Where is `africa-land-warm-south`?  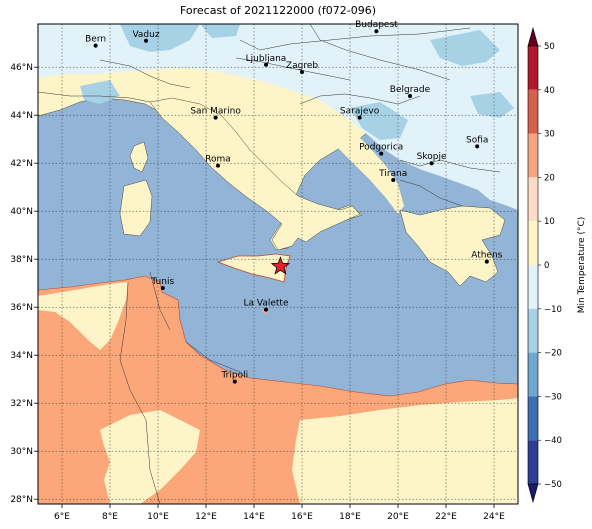 africa-land-warm-south is located at coordinates (150, 457).